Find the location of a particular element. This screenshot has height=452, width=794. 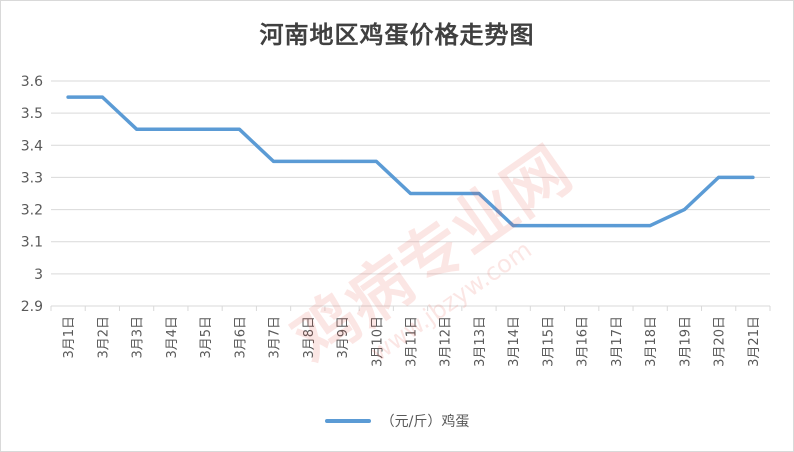

x-tick-label: 3月12日 is located at coordinates (446, 341).